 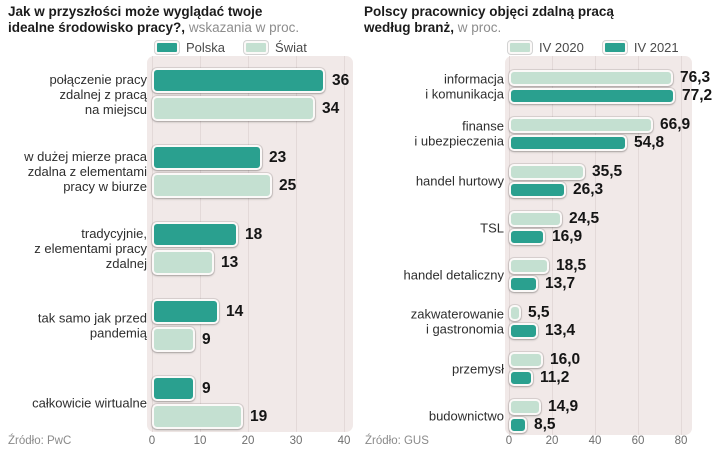 I want to click on value-label: 25, so click(x=288, y=185).